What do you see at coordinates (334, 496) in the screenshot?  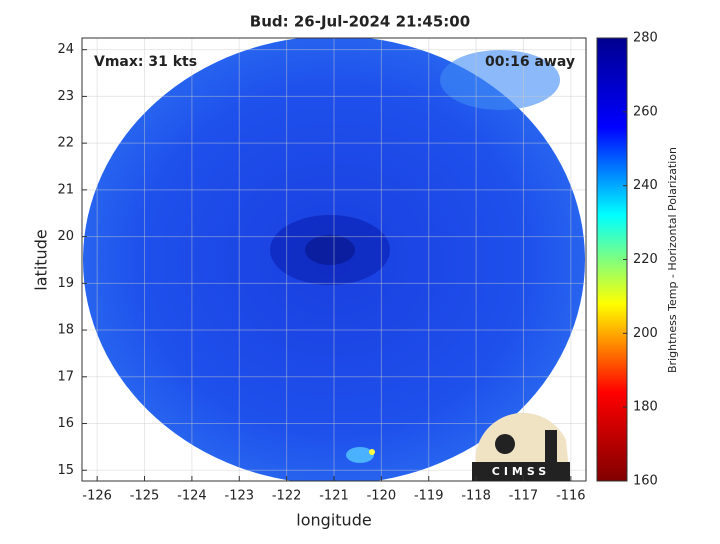 I see `x-tick-label: -121` at bounding box center [334, 496].